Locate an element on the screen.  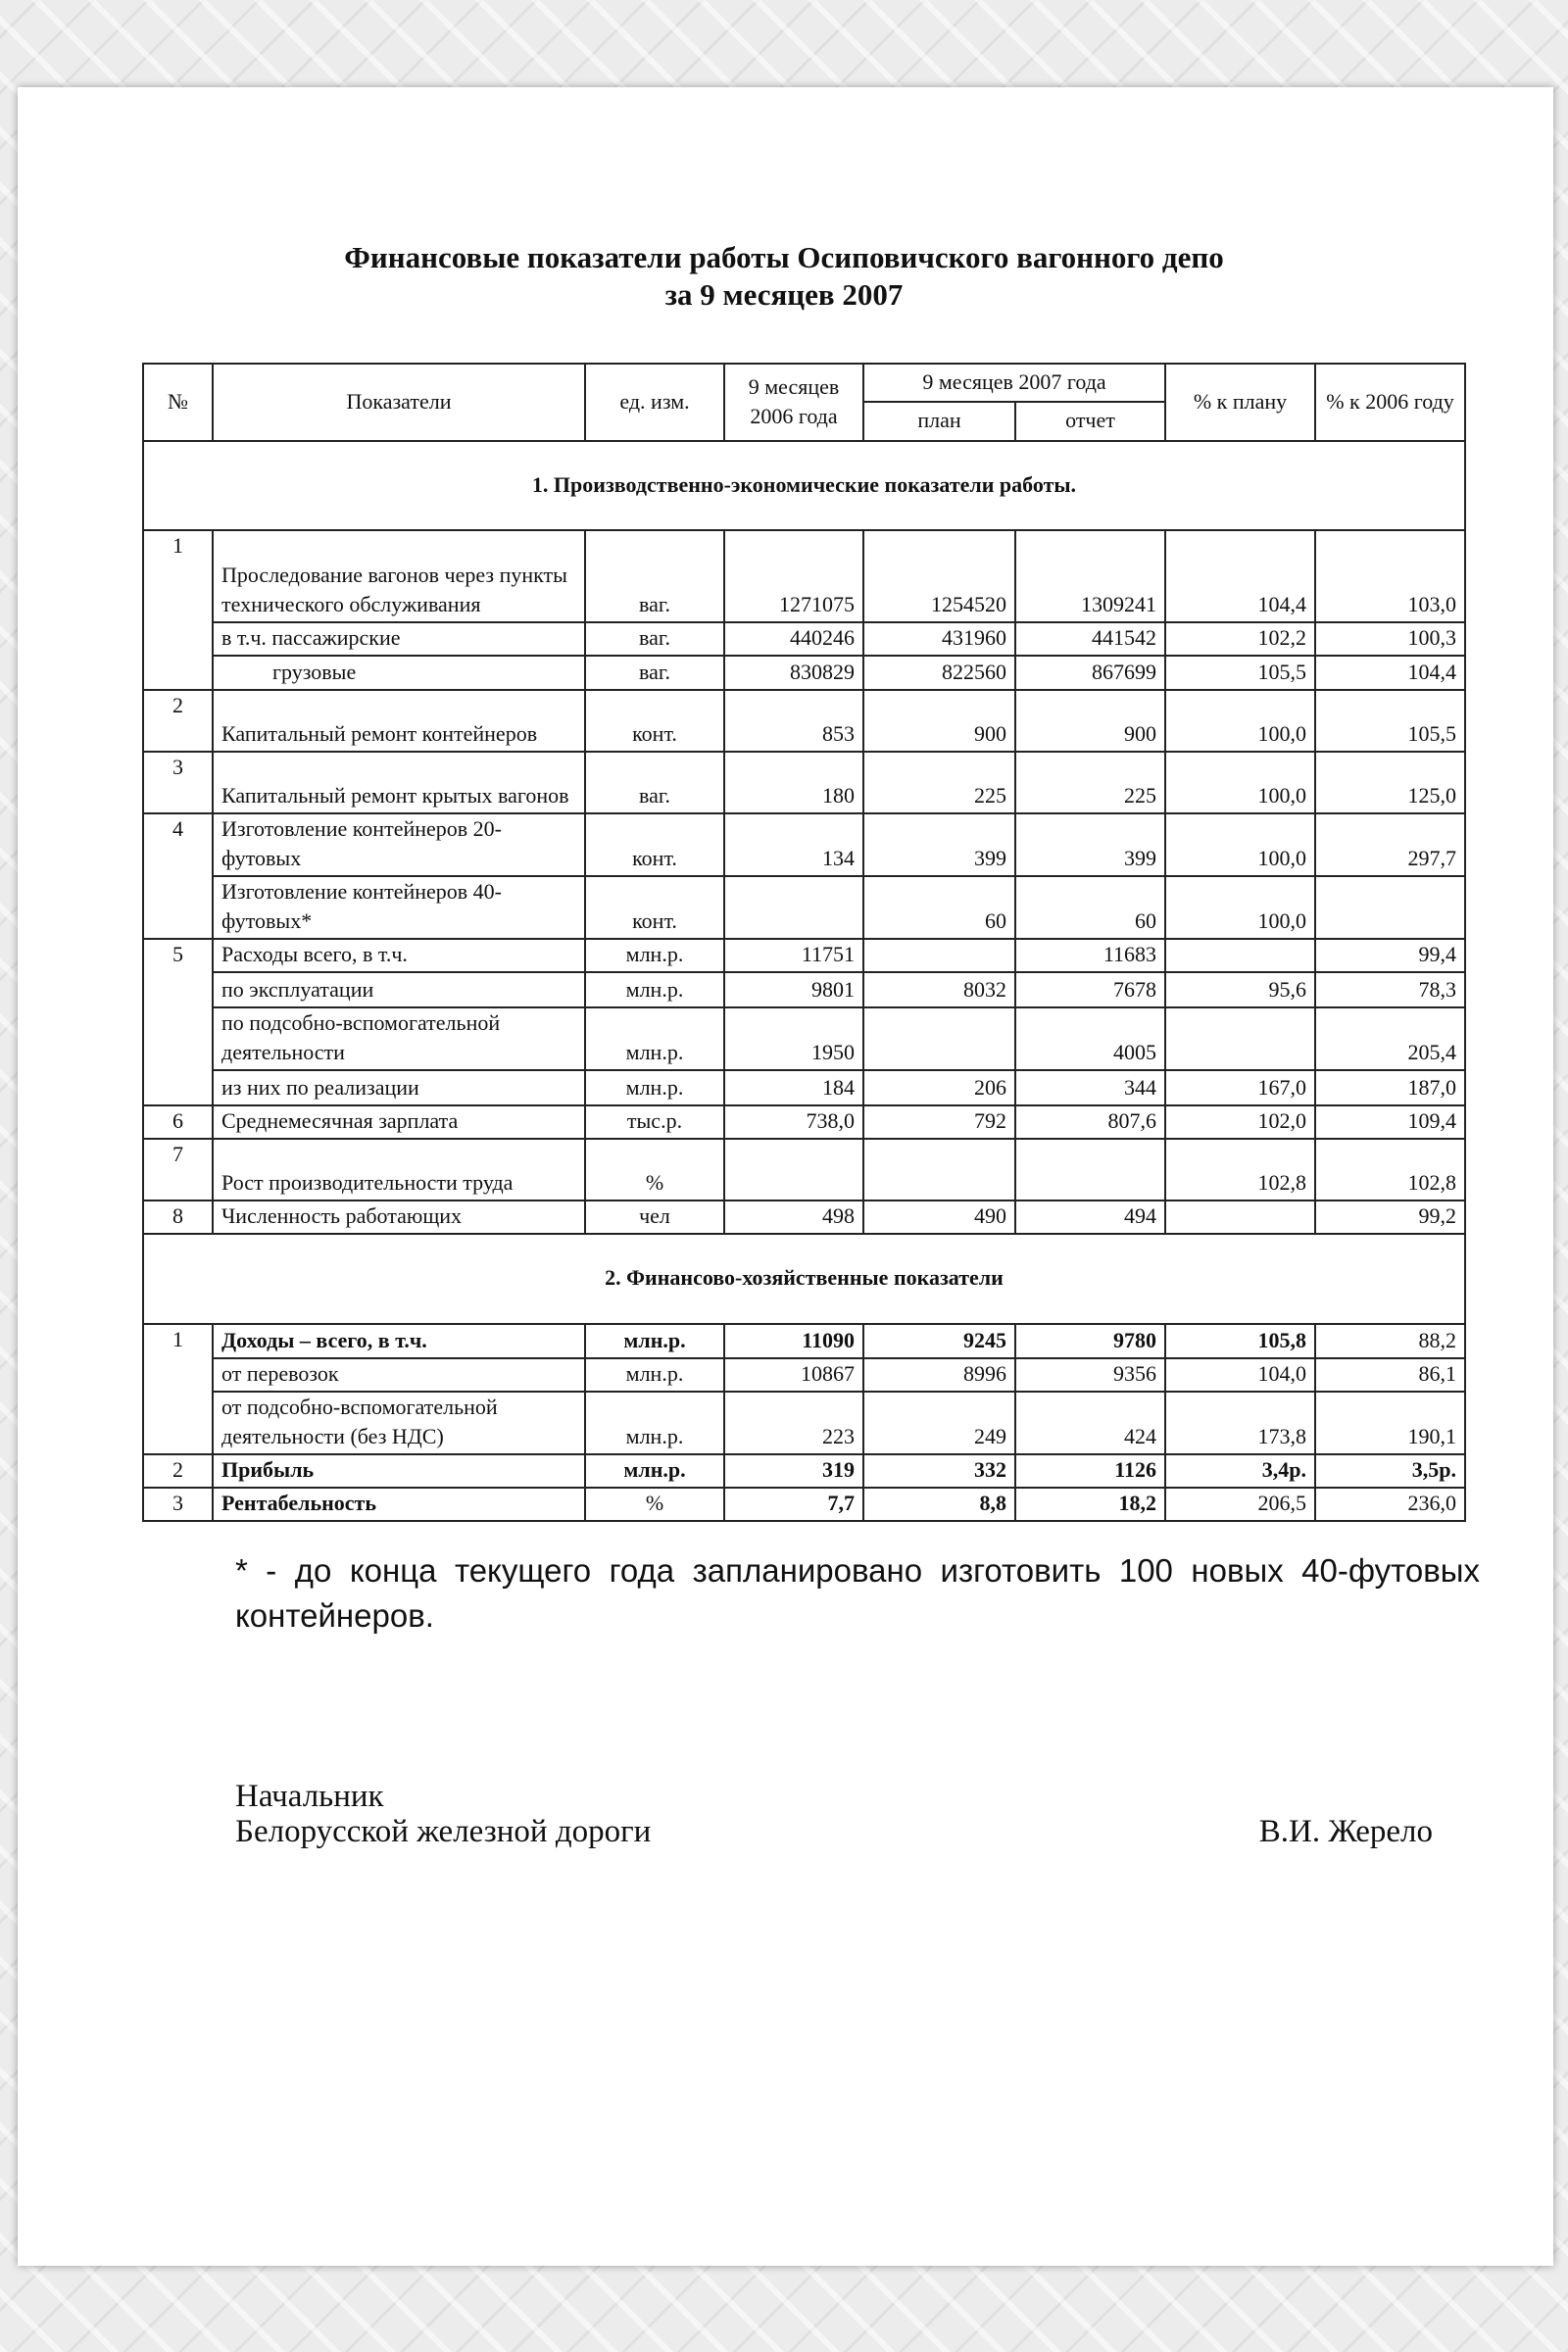
cell-report: 807,6 is located at coordinates (1090, 1122).